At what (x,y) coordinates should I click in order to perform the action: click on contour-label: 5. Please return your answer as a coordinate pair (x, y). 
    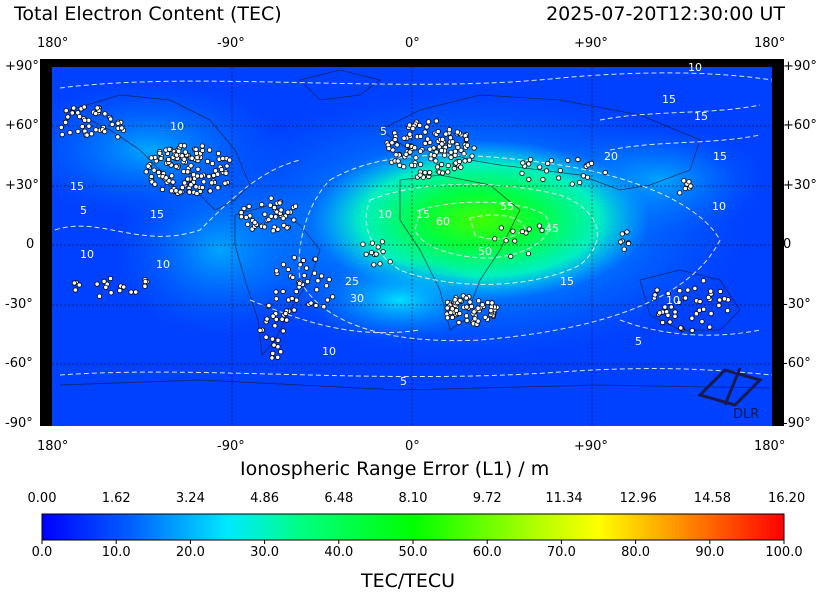
    Looking at the image, I should click on (383, 131).